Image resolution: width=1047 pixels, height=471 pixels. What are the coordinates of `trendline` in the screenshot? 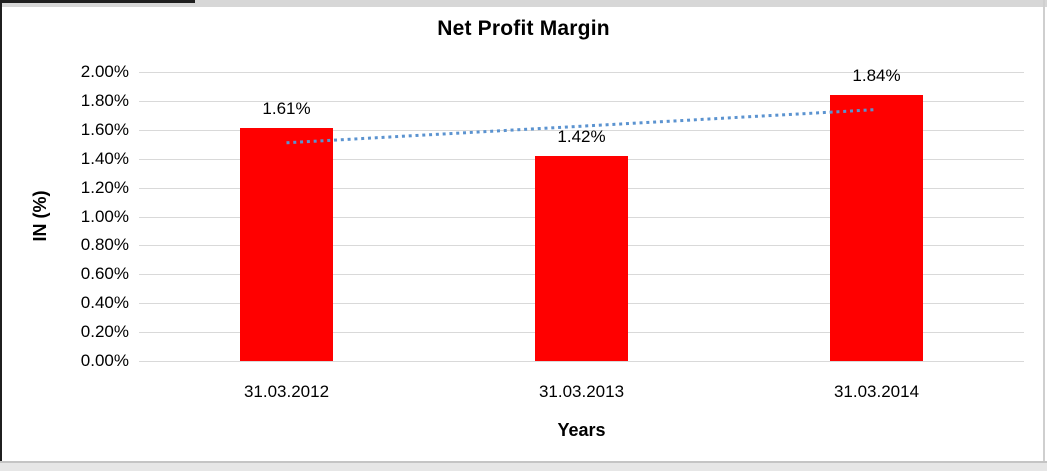 It's located at (581, 126).